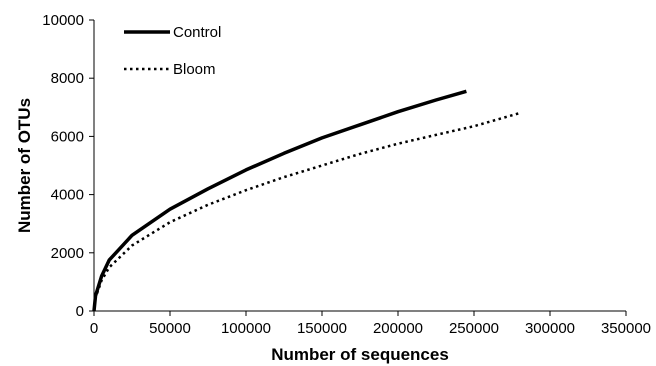 The width and height of the screenshot is (656, 366). What do you see at coordinates (24, 165) in the screenshot?
I see `y-axis-title: Number of OTUs` at bounding box center [24, 165].